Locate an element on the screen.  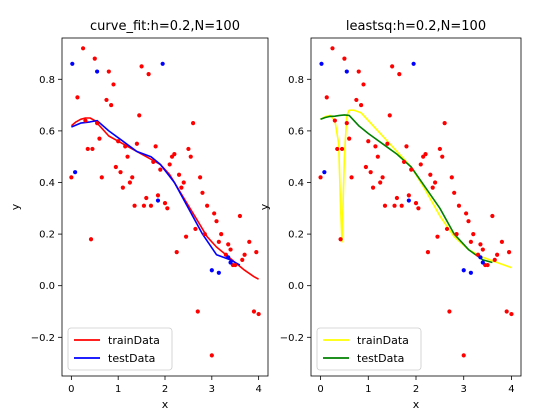
series-line-testData is located at coordinates (406, 189).